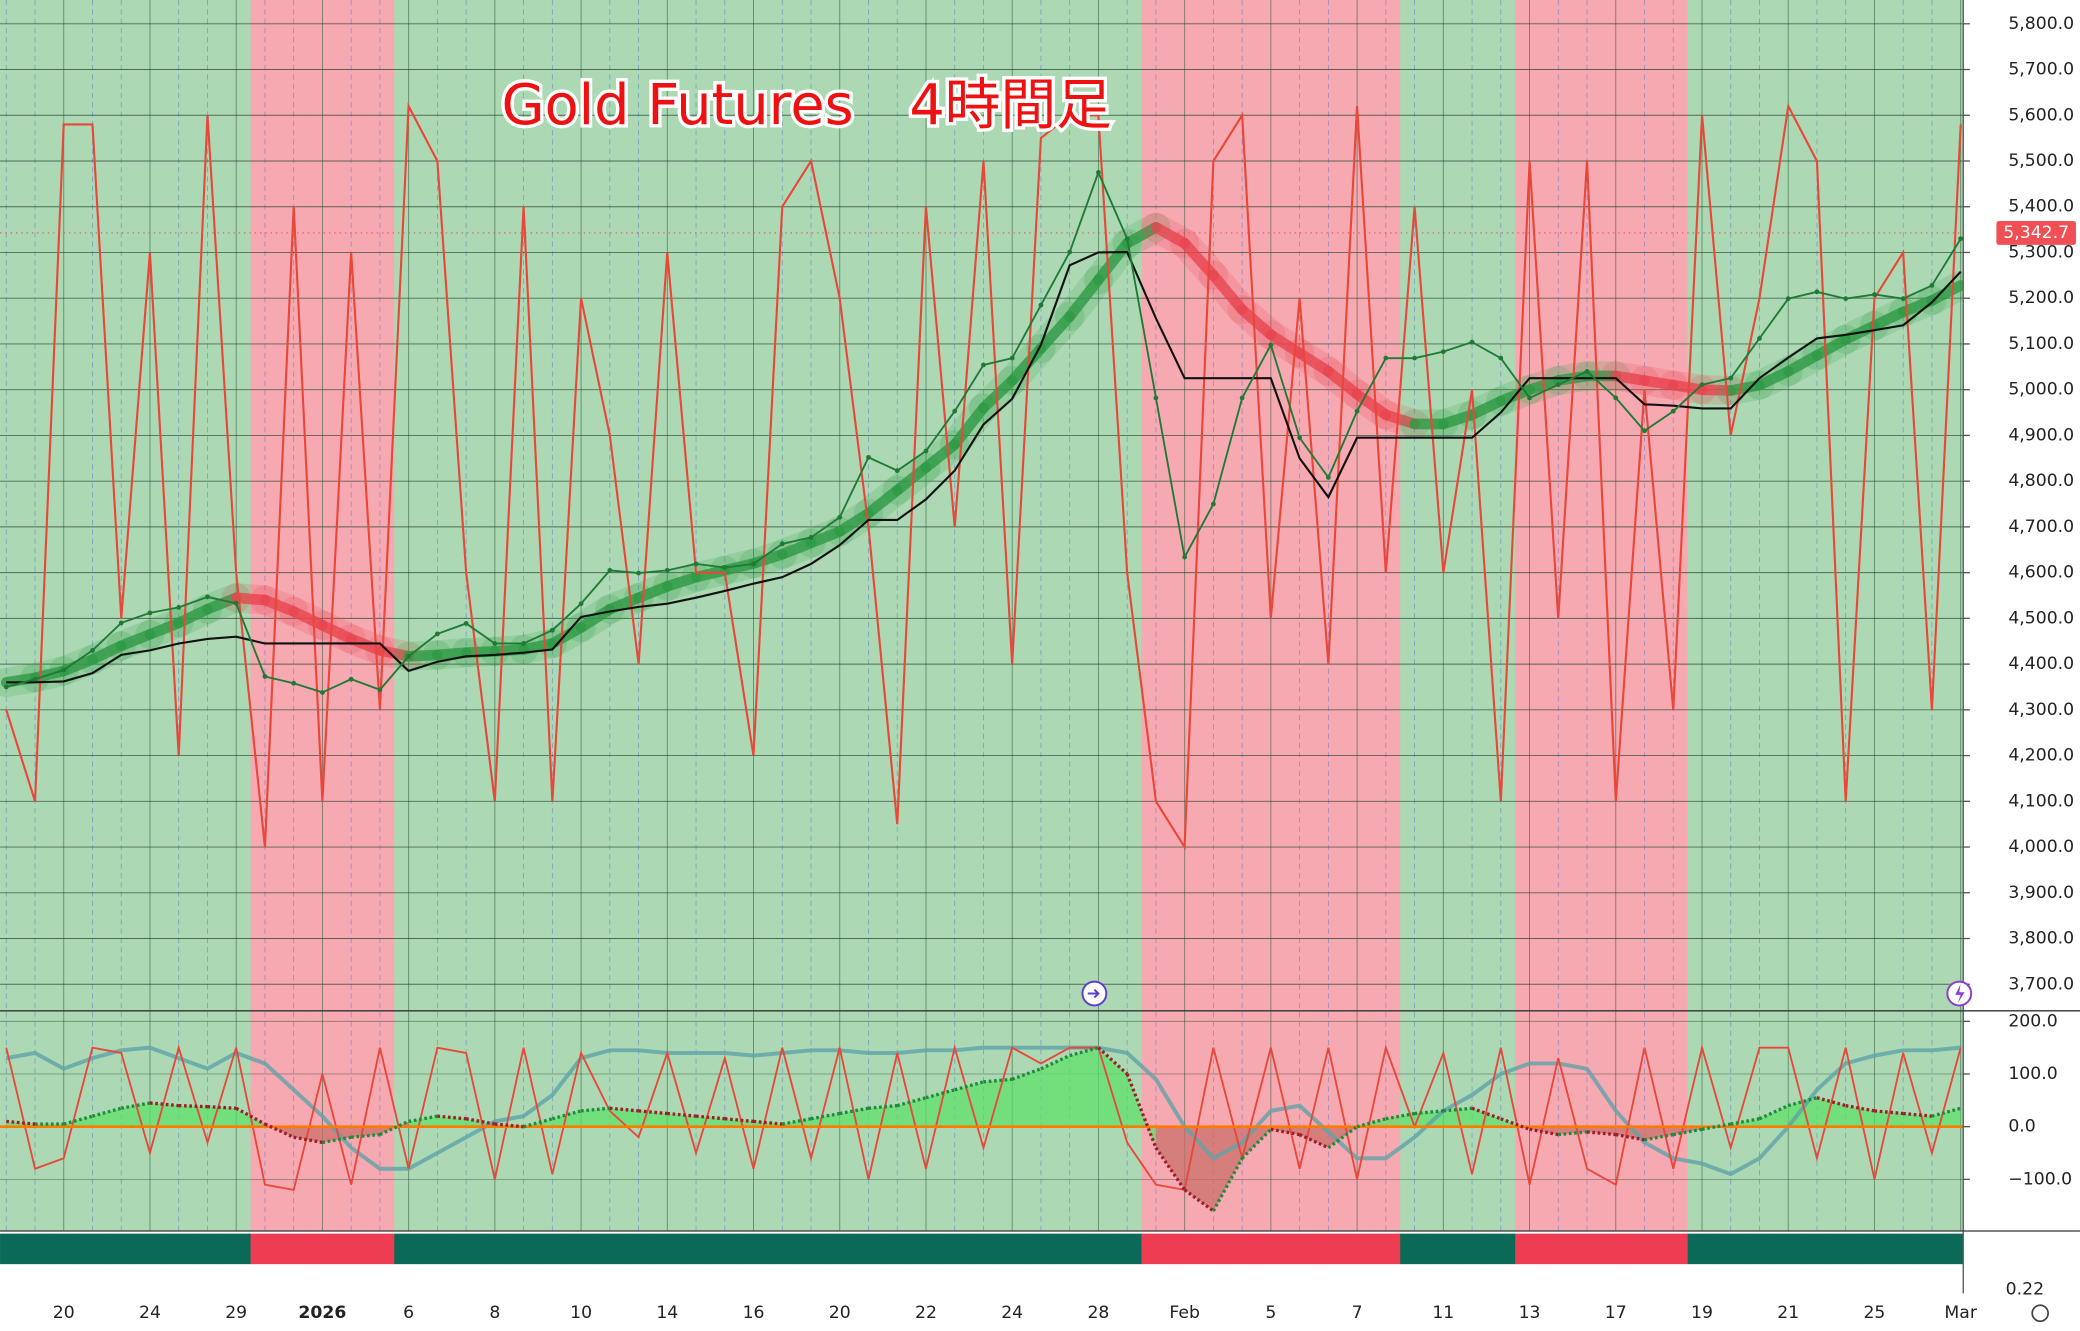 This screenshot has width=2080, height=1331. What do you see at coordinates (2021, 1127) in the screenshot?
I see `y-tick-label: 0.0` at bounding box center [2021, 1127].